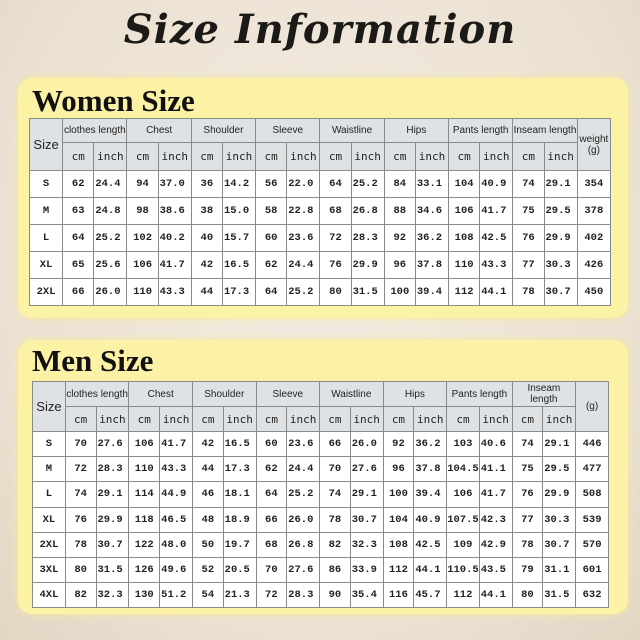 This screenshot has width=640, height=640. What do you see at coordinates (592, 406) in the screenshot?
I see `weight-header: (g)` at bounding box center [592, 406].